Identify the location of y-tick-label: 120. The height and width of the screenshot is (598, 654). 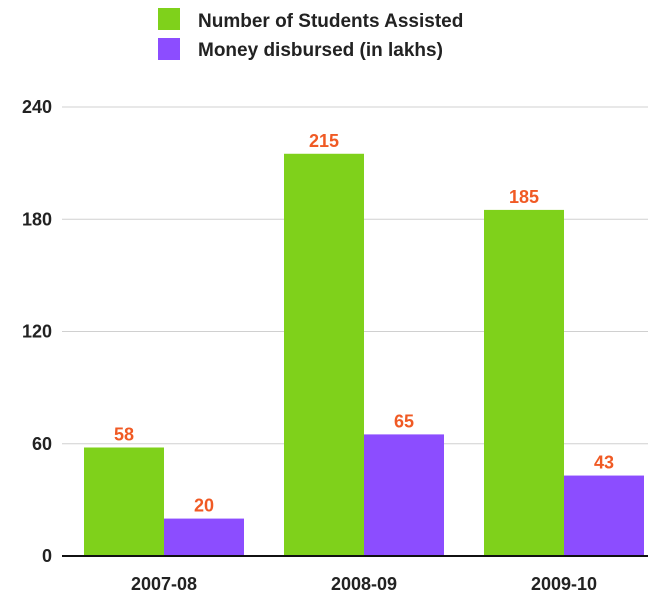
(37, 332).